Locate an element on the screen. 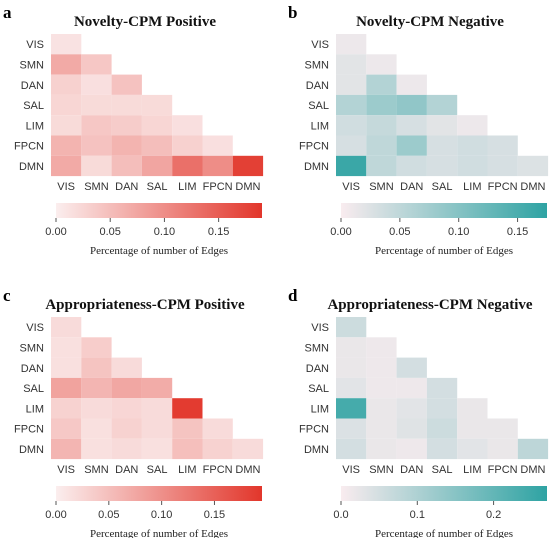  colorbar-tick-label: 0.0 is located at coordinates (340, 515).